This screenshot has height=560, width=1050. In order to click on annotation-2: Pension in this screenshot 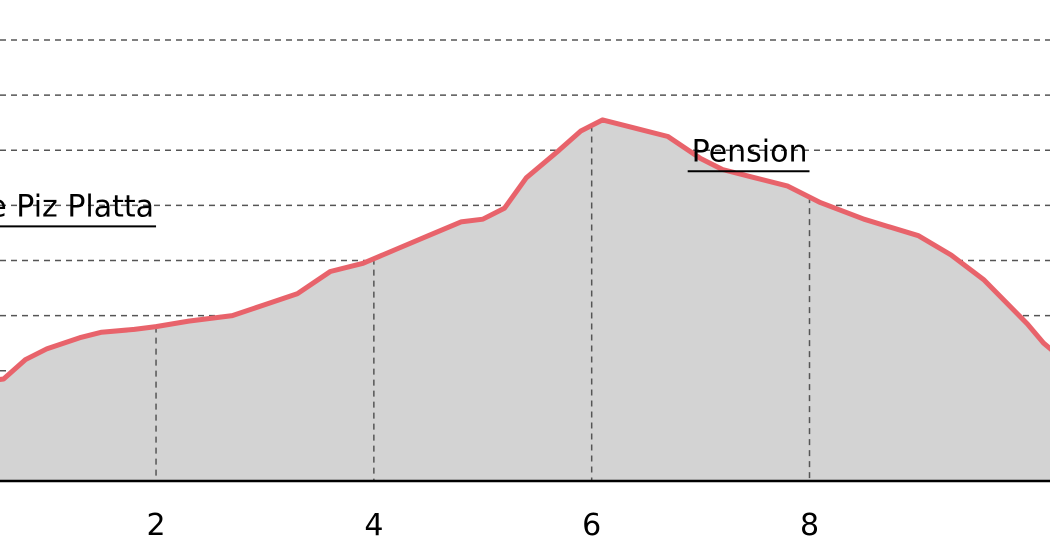, I will do `click(748, 153)`.